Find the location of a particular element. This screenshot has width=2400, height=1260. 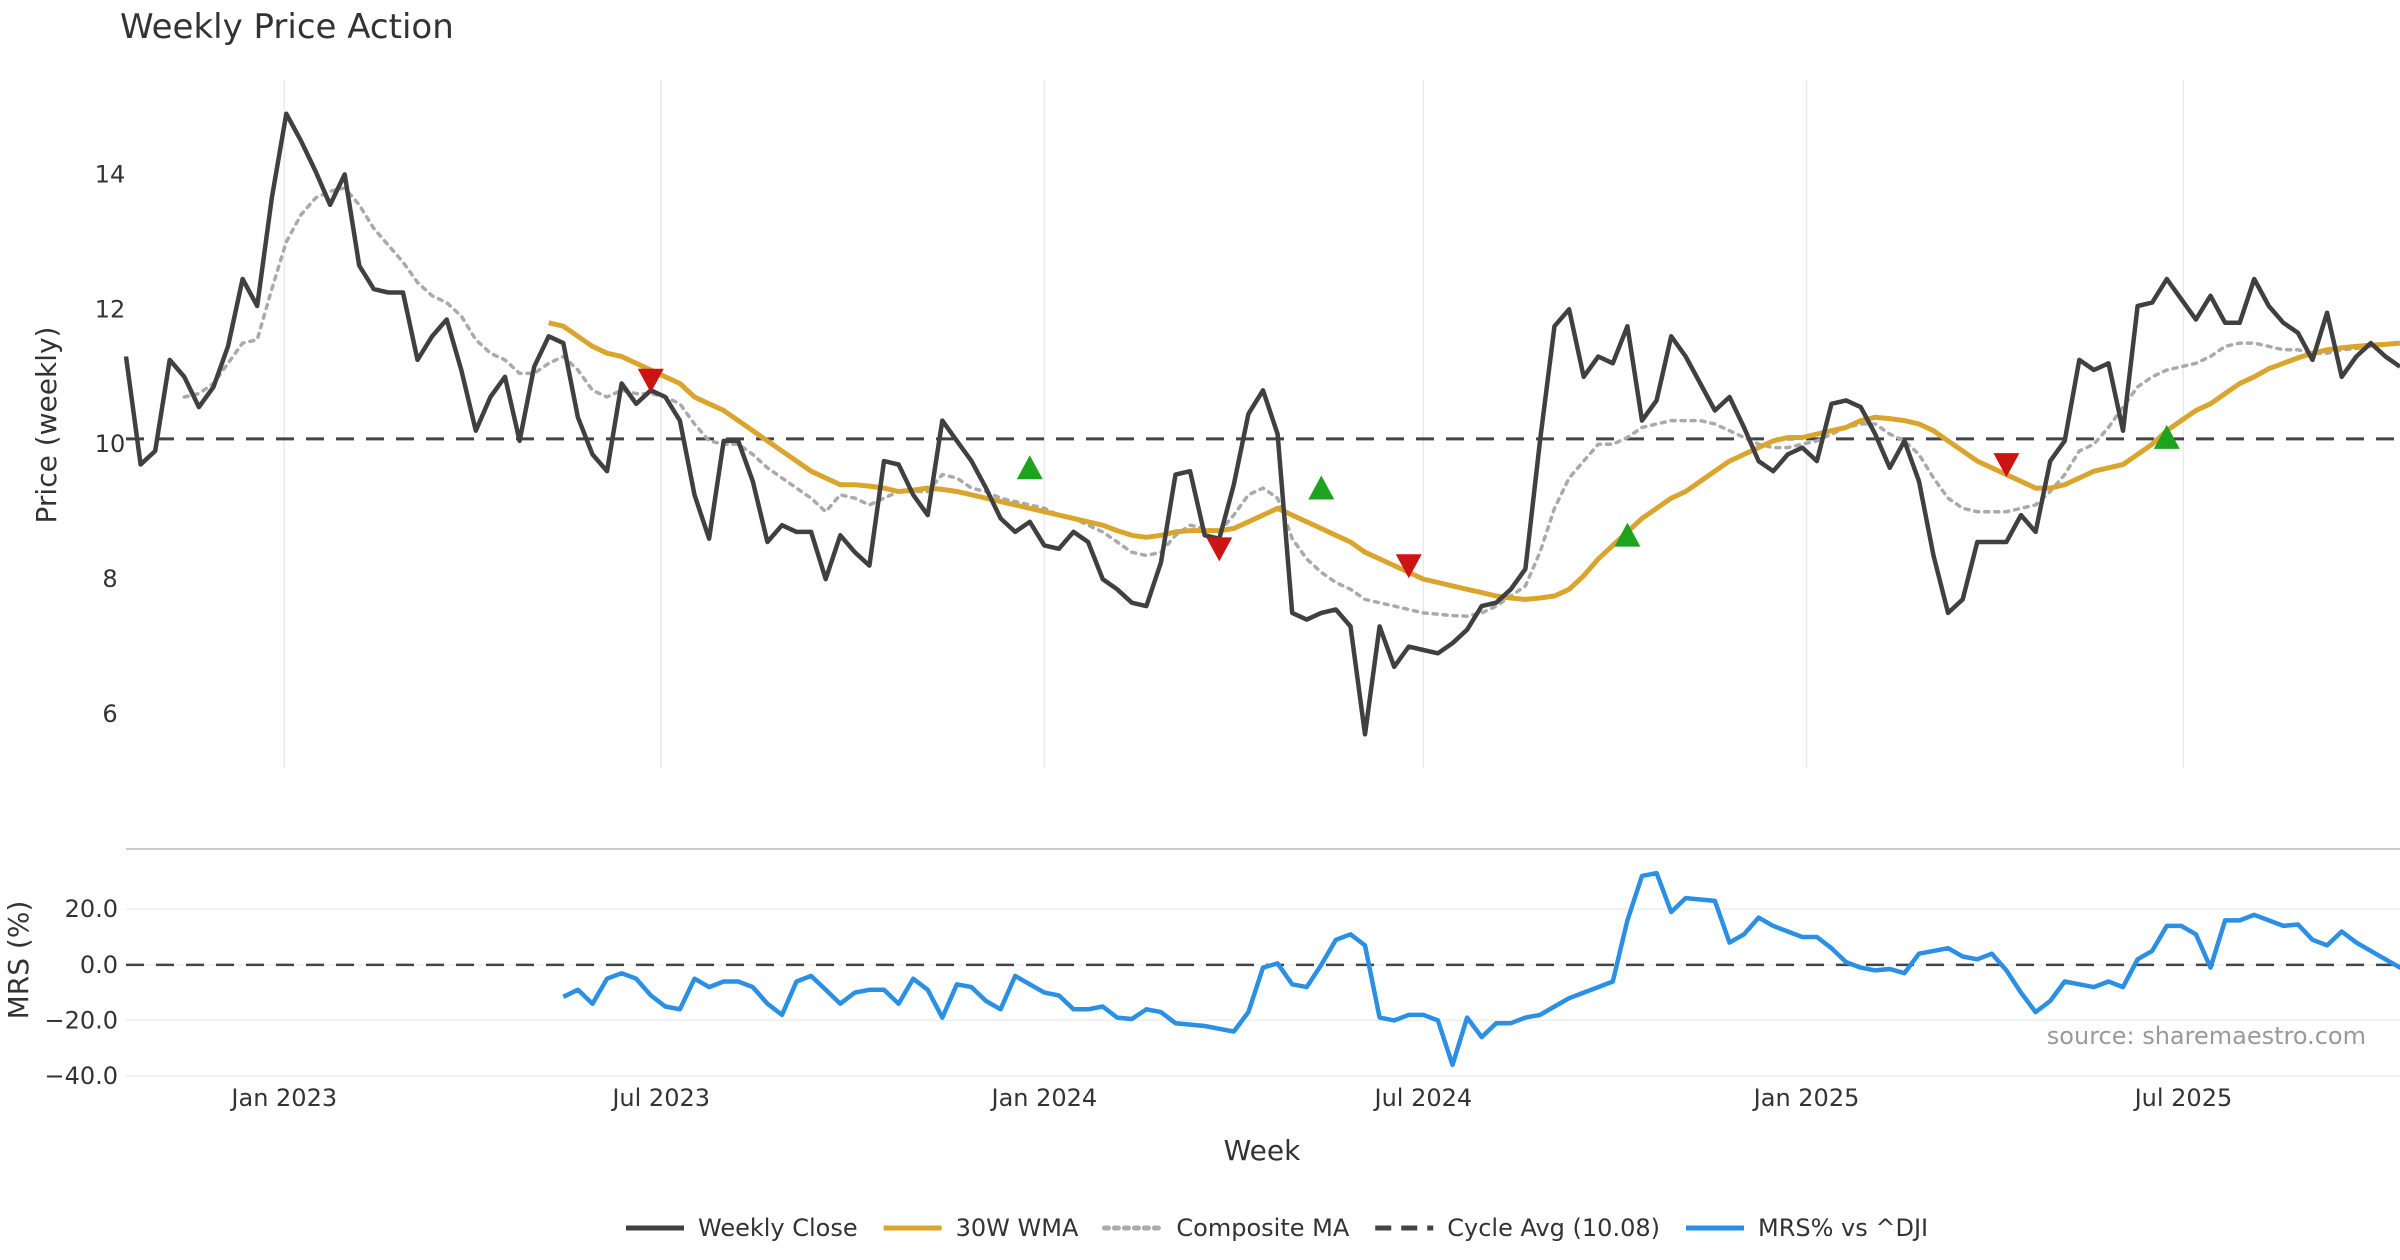

x-tick-label: Jul 2025 is located at coordinates (2183, 1098).